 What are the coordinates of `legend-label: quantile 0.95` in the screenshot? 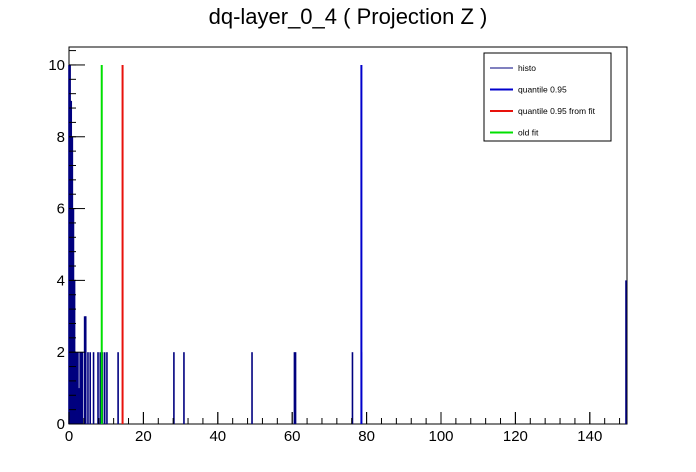 It's located at (542, 90).